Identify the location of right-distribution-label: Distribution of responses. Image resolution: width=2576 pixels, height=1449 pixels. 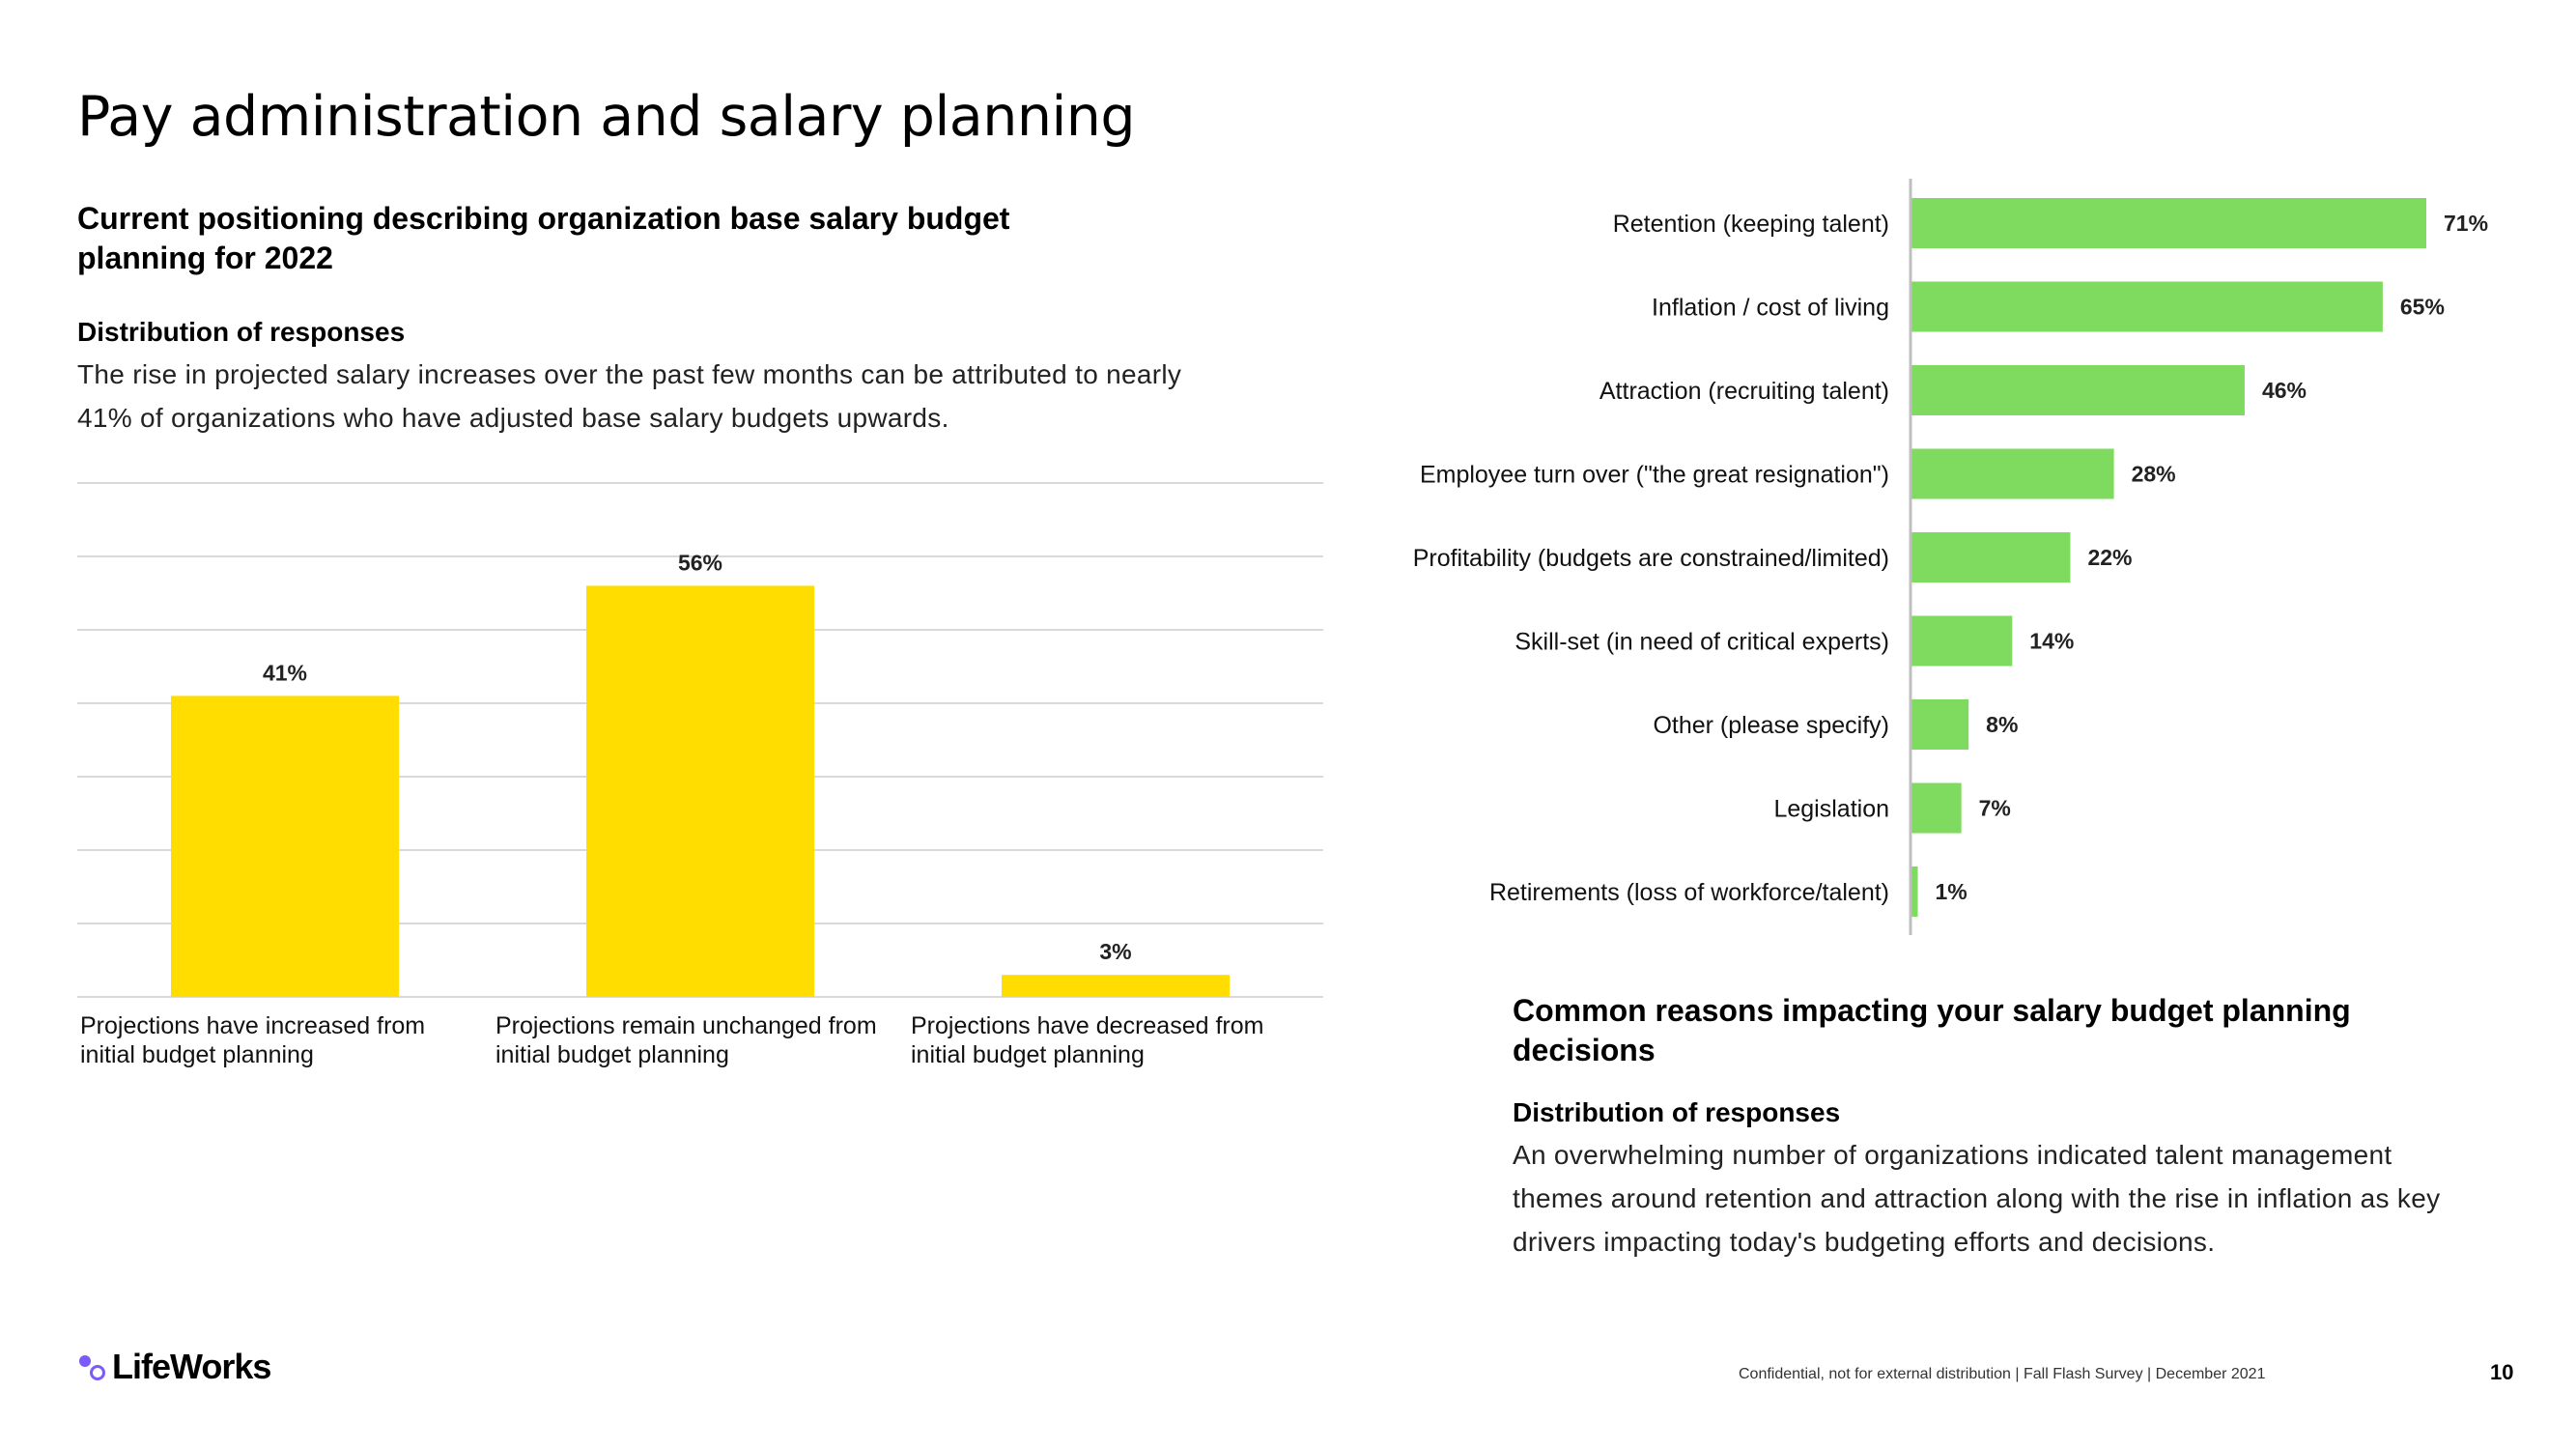
(1677, 1112).